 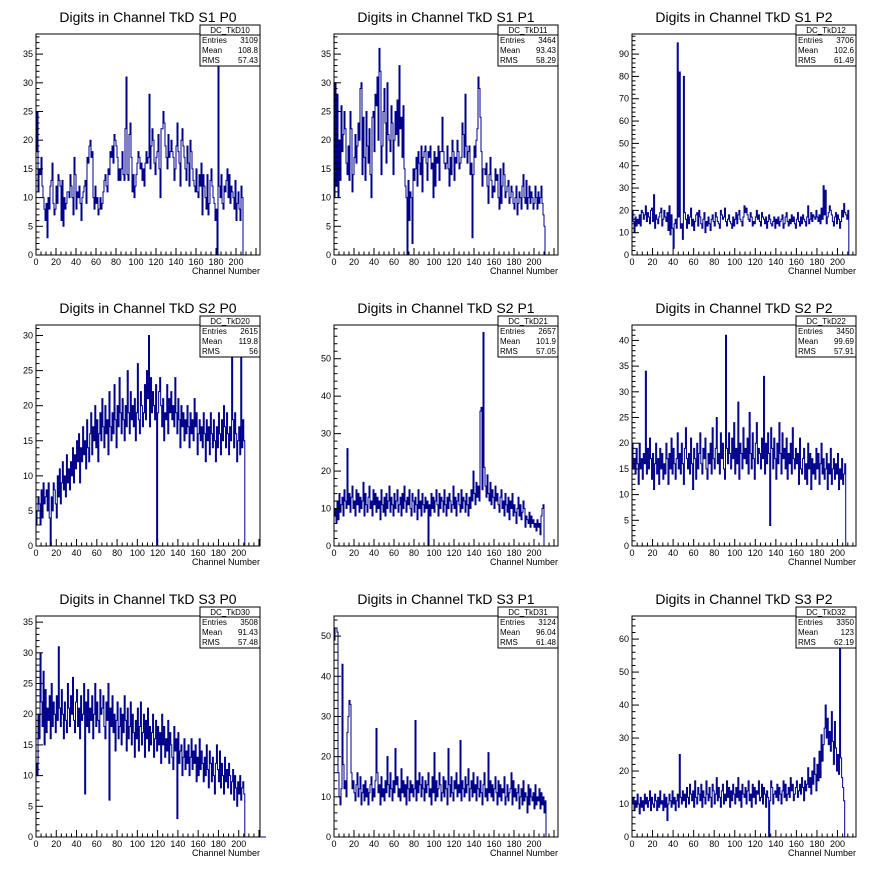 What do you see at coordinates (249, 622) in the screenshot?
I see `stats-value: 3508` at bounding box center [249, 622].